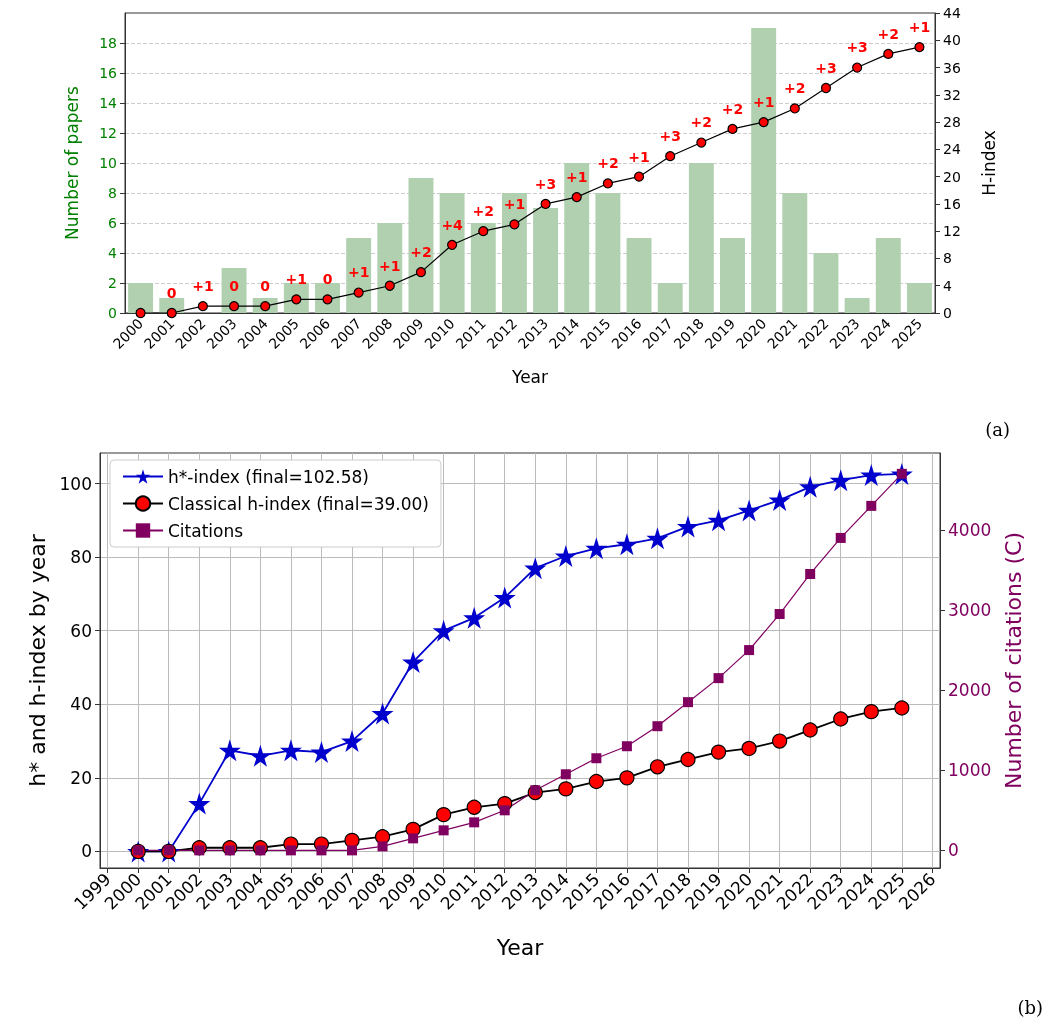 The width and height of the screenshot is (1045, 1024). Describe the element at coordinates (37, 660) in the screenshot. I see `y-axis-title: h* and h-index by year` at that location.